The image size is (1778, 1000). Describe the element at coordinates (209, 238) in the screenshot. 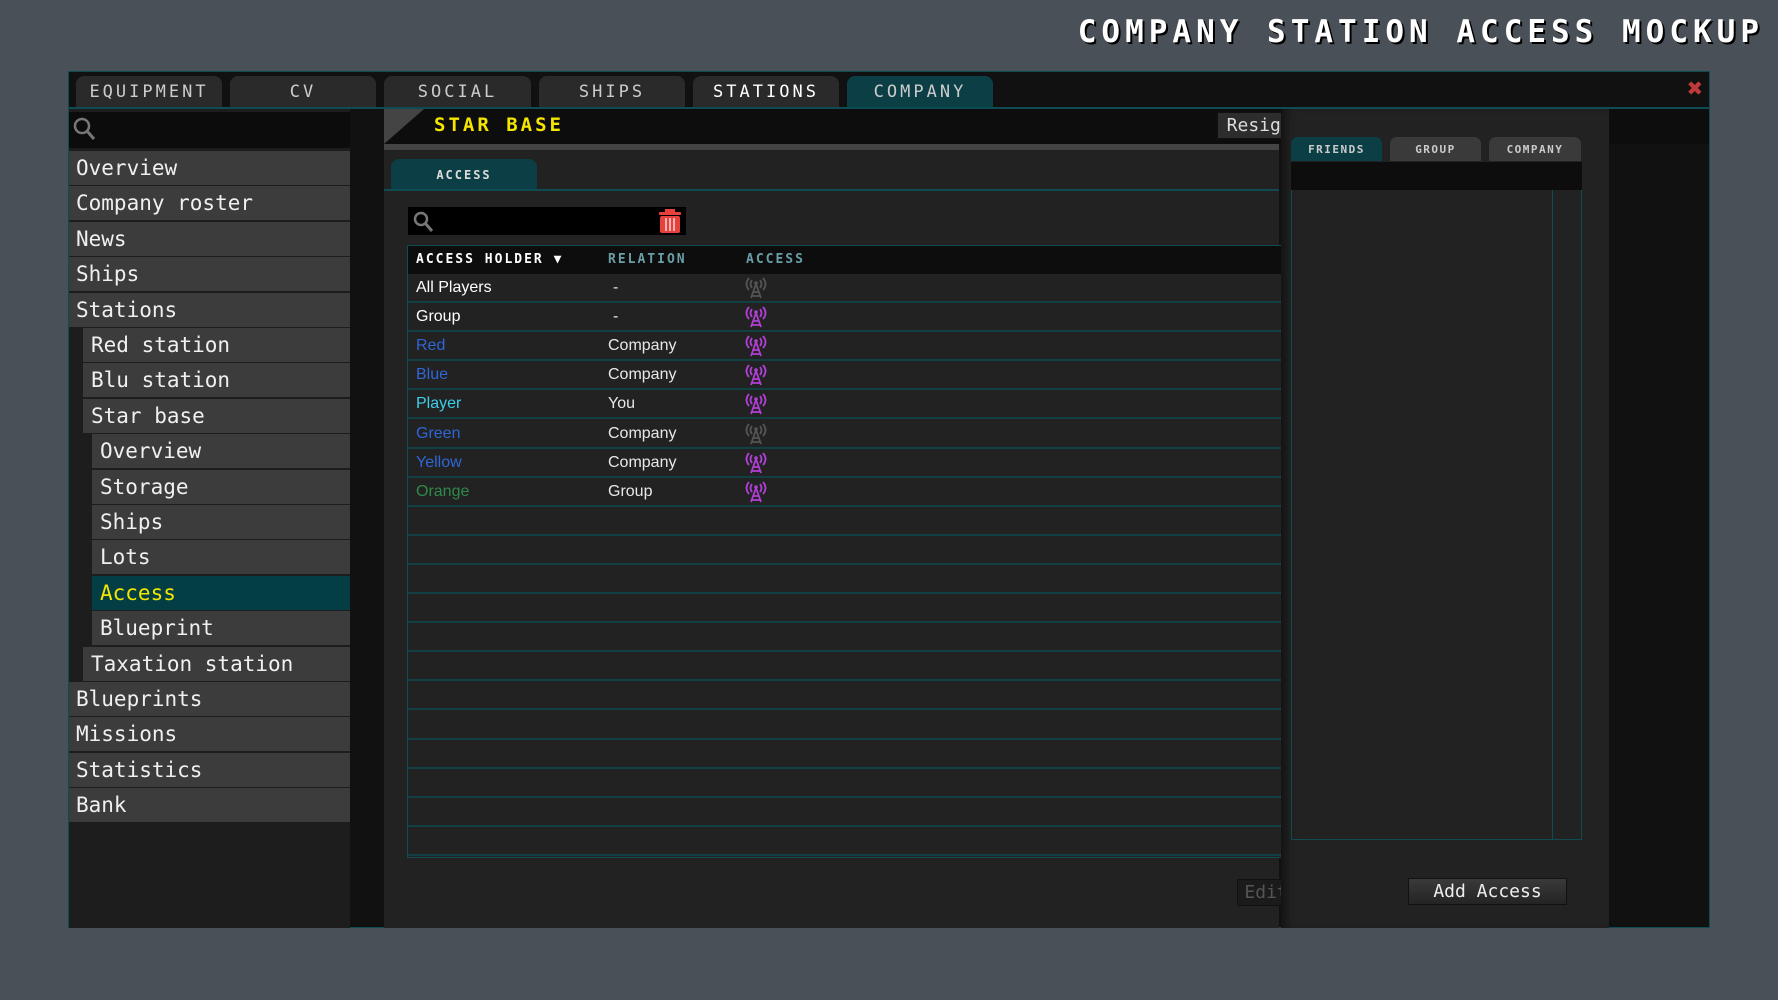

I see `sidebar-item-news: News` at that location.